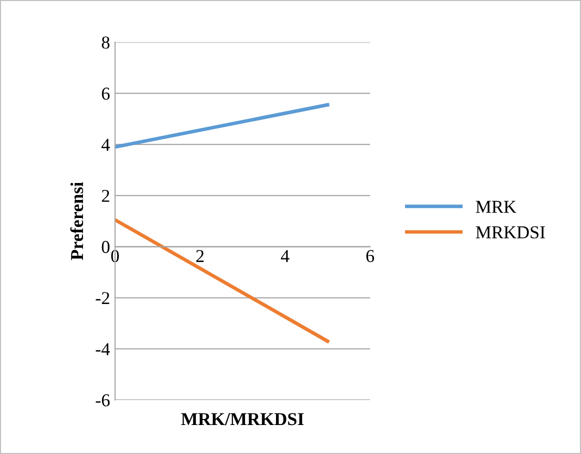 Image resolution: width=581 pixels, height=454 pixels. Describe the element at coordinates (115, 256) in the screenshot. I see `x-tick-label: 0` at that location.